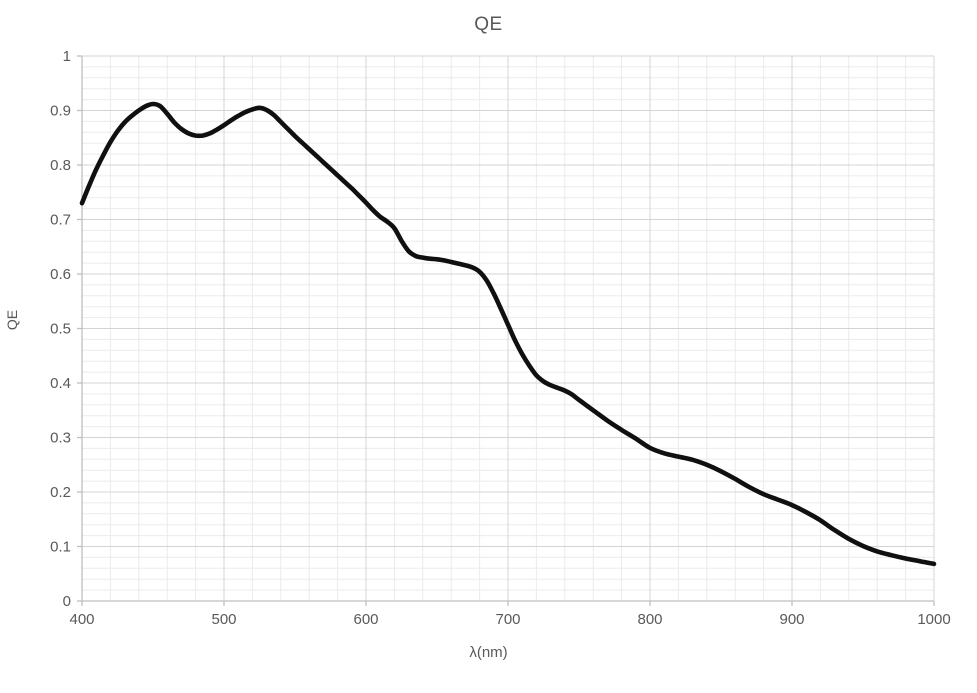 The image size is (977, 693). What do you see at coordinates (60, 547) in the screenshot?
I see `y-tick-label: 0.1` at bounding box center [60, 547].